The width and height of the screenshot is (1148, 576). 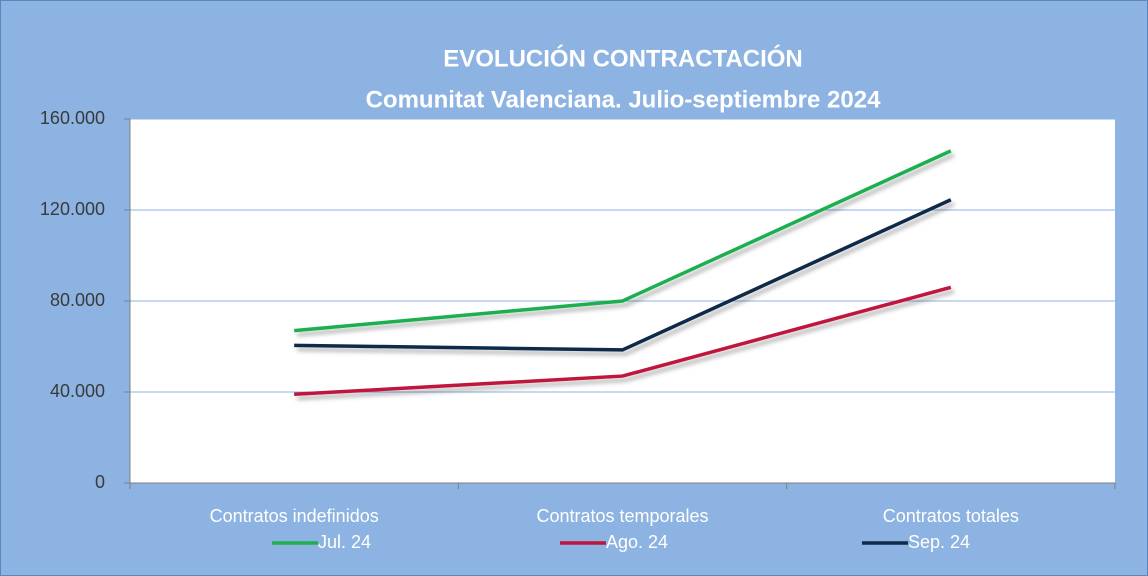 What do you see at coordinates (294, 516) in the screenshot?
I see `x-tick-label: Contratos indefinidos` at bounding box center [294, 516].